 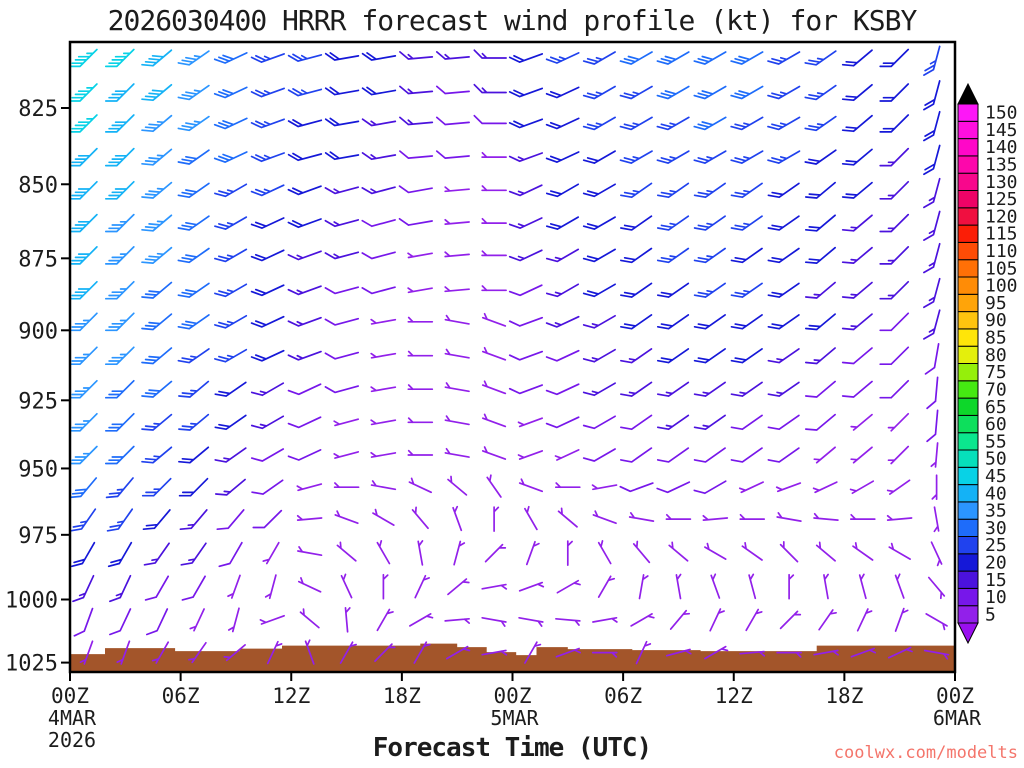 I want to click on colorbar-label: 10, so click(x=996, y=597).